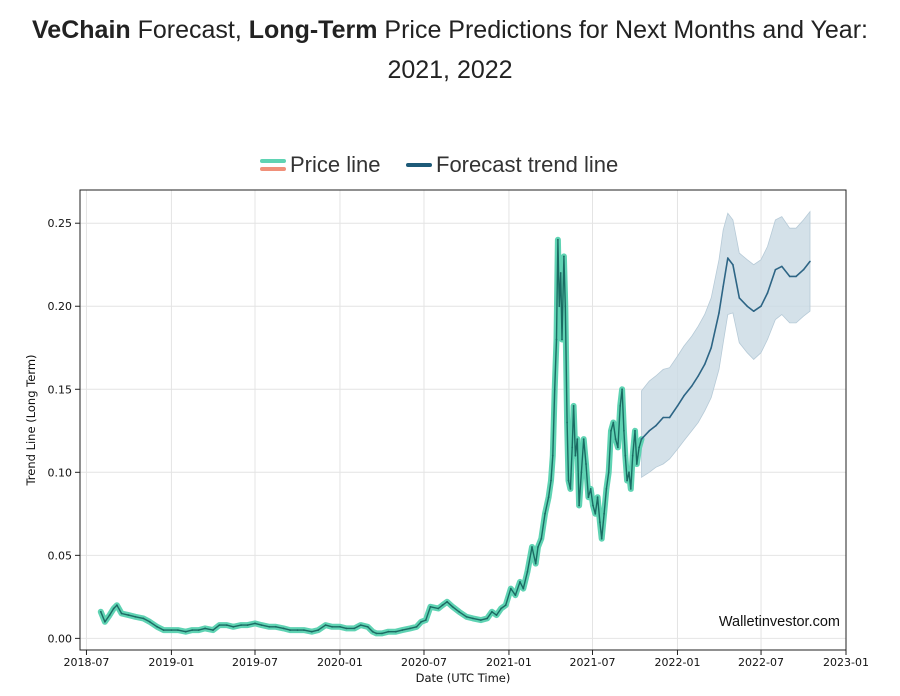 This screenshot has height=696, width=900. What do you see at coordinates (846, 662) in the screenshot?
I see `x-tick-label: 2023-01` at bounding box center [846, 662].